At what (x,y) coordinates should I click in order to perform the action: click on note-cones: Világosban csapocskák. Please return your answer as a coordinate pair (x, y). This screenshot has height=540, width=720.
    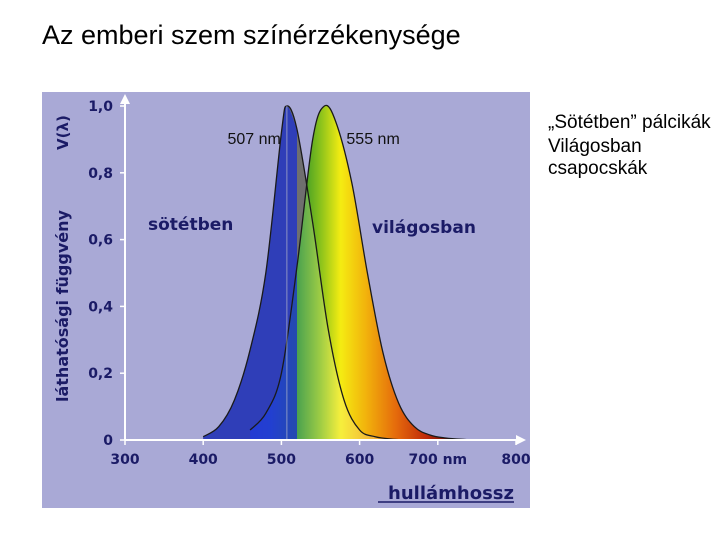
    Looking at the image, I should click on (598, 157).